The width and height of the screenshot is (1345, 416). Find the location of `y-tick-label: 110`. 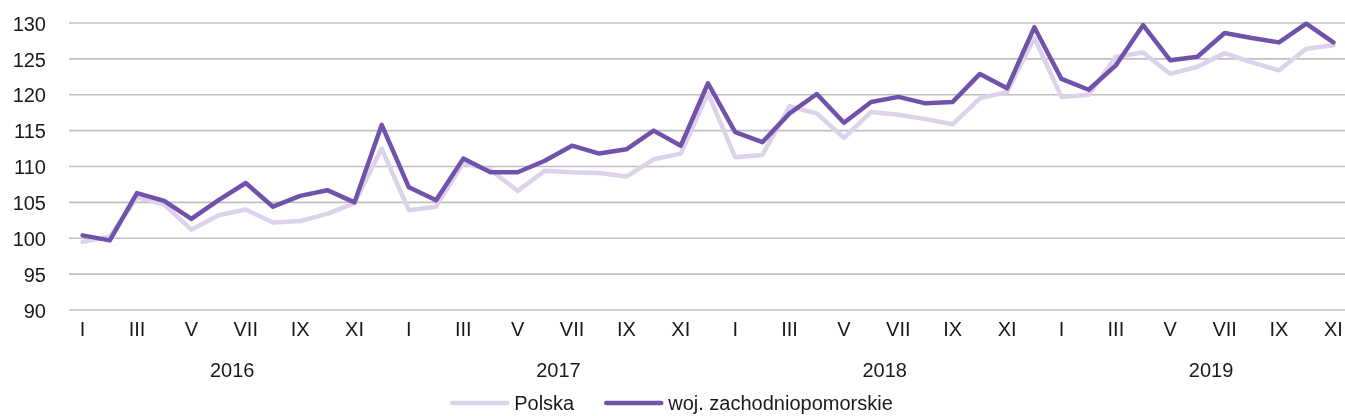

y-tick-label: 110 is located at coordinates (30, 167).